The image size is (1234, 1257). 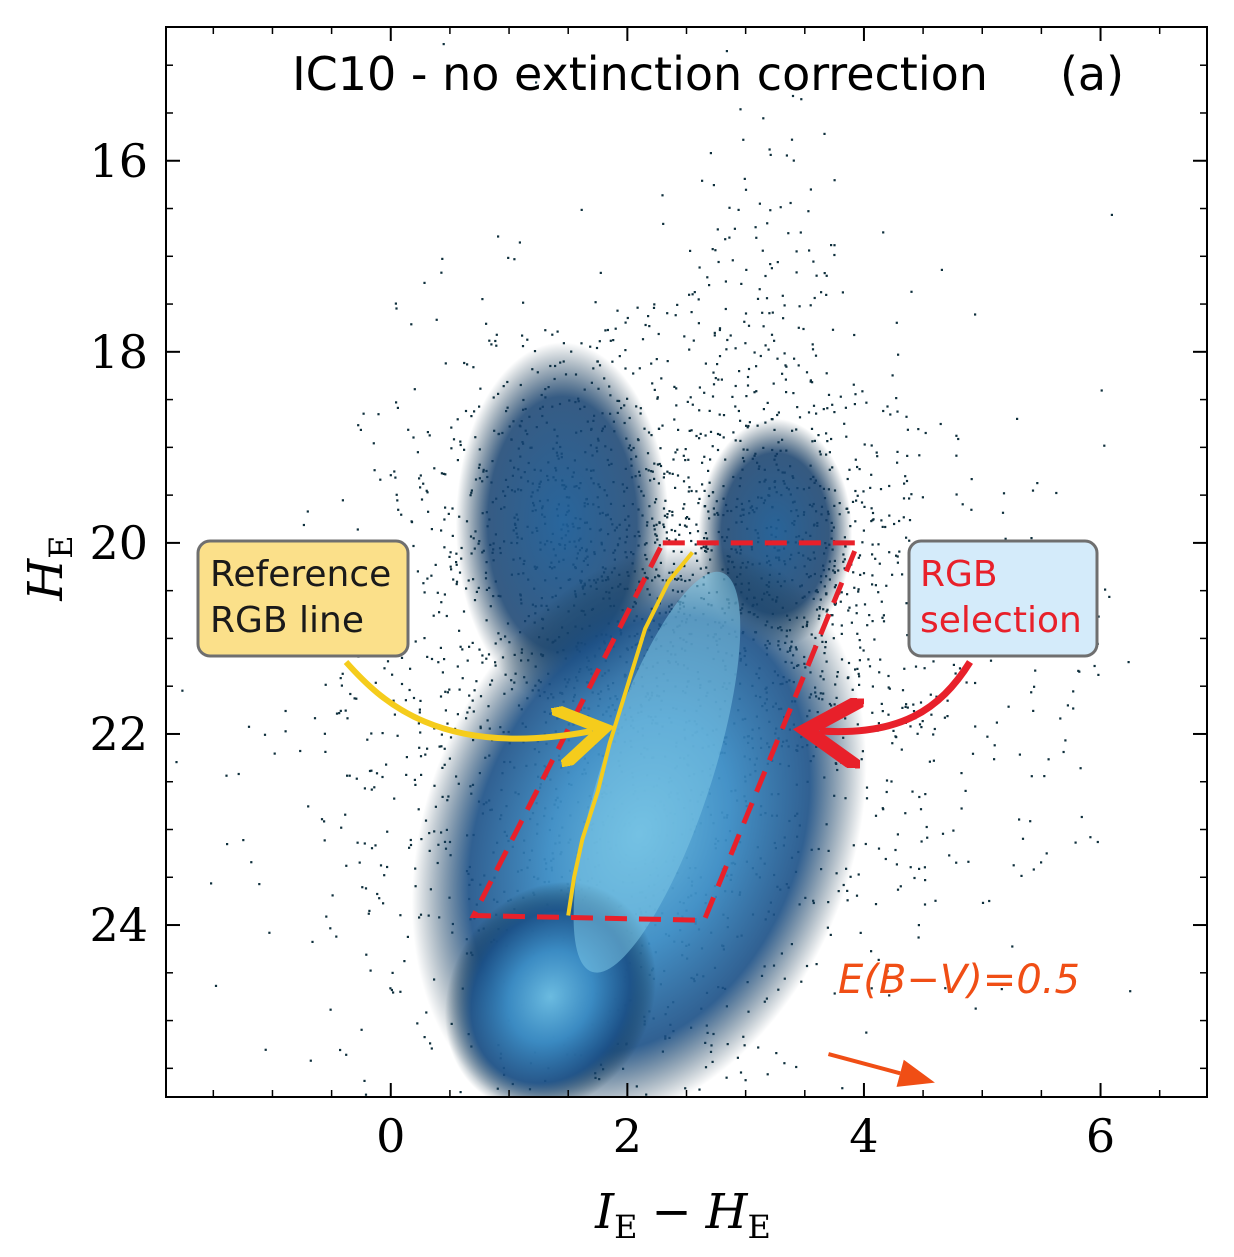 What do you see at coordinates (665, 731) in the screenshot?
I see `rgb-selection-box` at bounding box center [665, 731].